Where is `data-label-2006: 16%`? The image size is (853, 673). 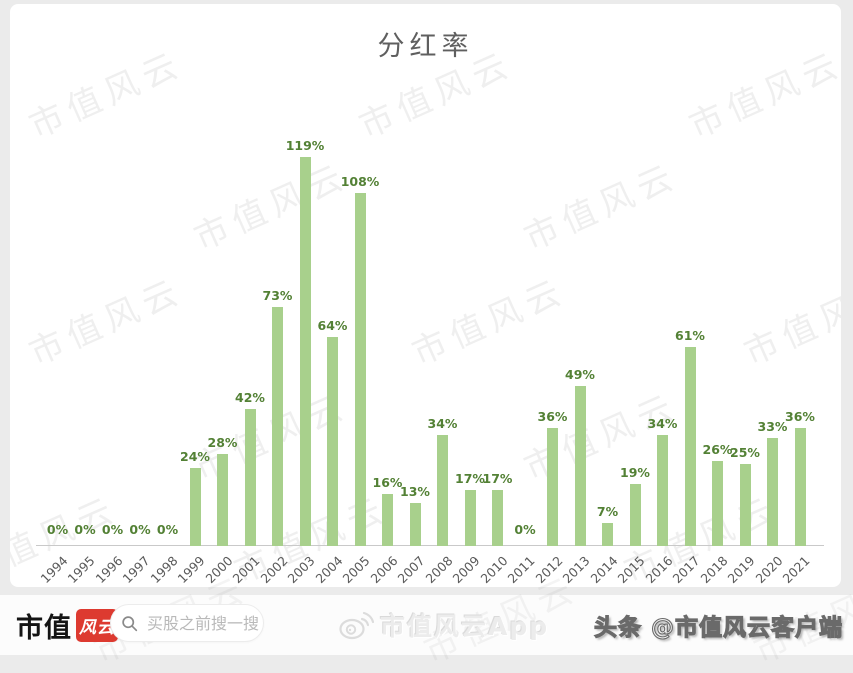 data-label-2006: 16% is located at coordinates (387, 482).